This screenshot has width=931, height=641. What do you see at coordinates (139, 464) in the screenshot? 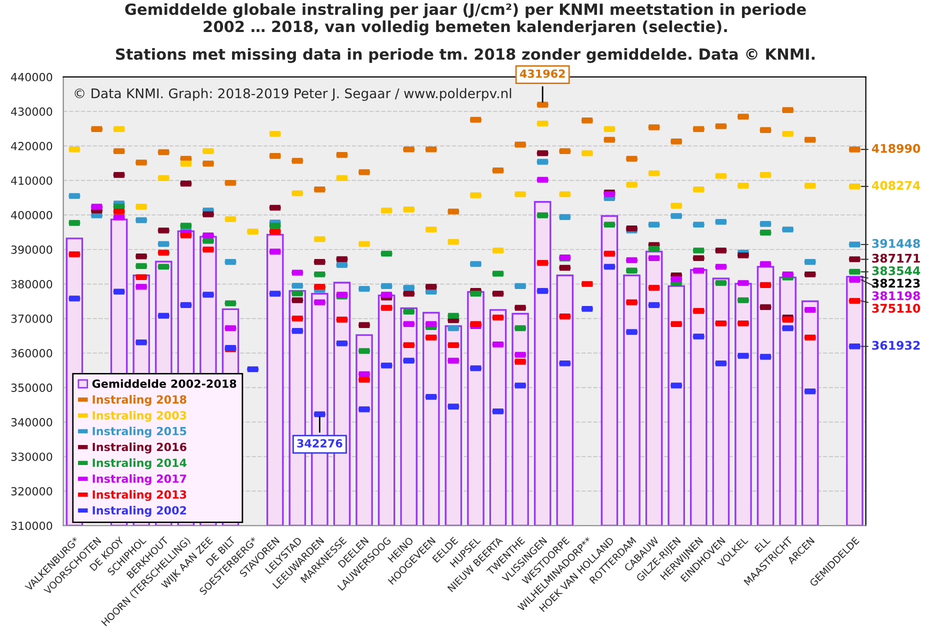
I see `legend-label: Instraling 2014` at bounding box center [139, 464].